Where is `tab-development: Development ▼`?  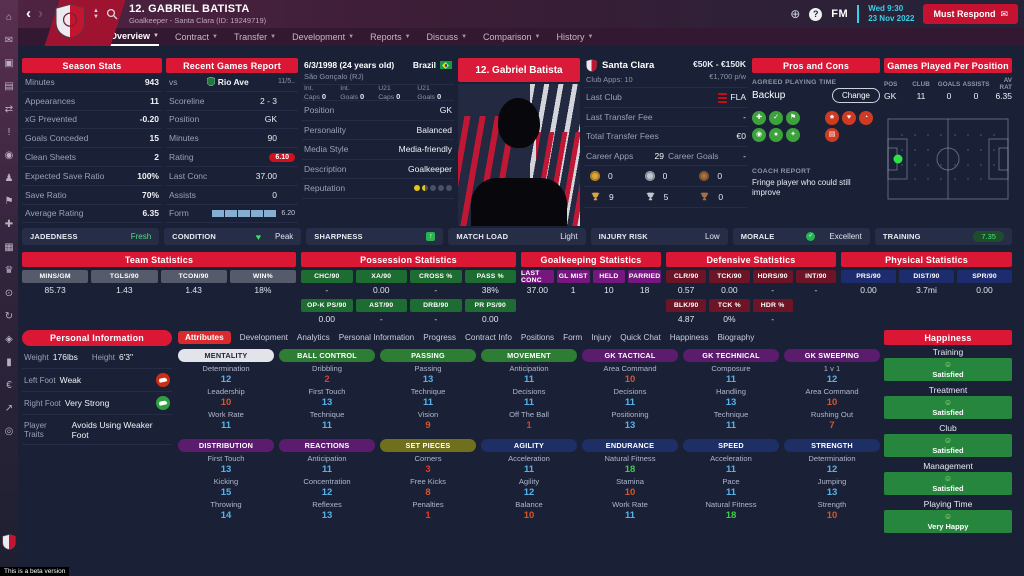 tab-development: Development ▼ is located at coordinates (323, 37).